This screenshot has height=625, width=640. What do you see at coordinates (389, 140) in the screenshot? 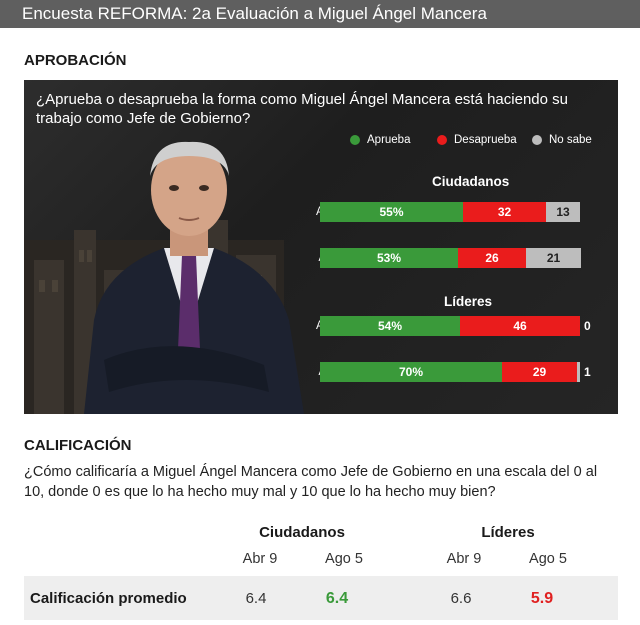
I see `legend-aprueba-label: Aprueba` at bounding box center [389, 140].